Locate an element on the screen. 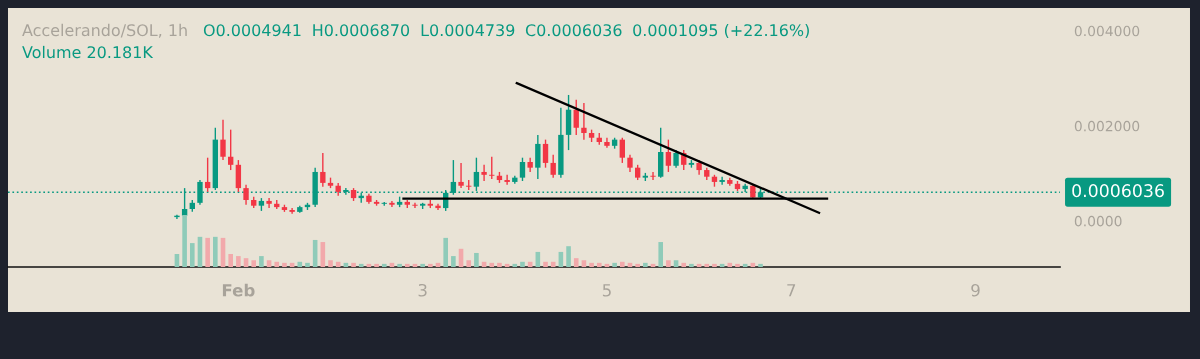 This screenshot has width=1200, height=359. y-tick-label: 0.0000 is located at coordinates (1098, 221).